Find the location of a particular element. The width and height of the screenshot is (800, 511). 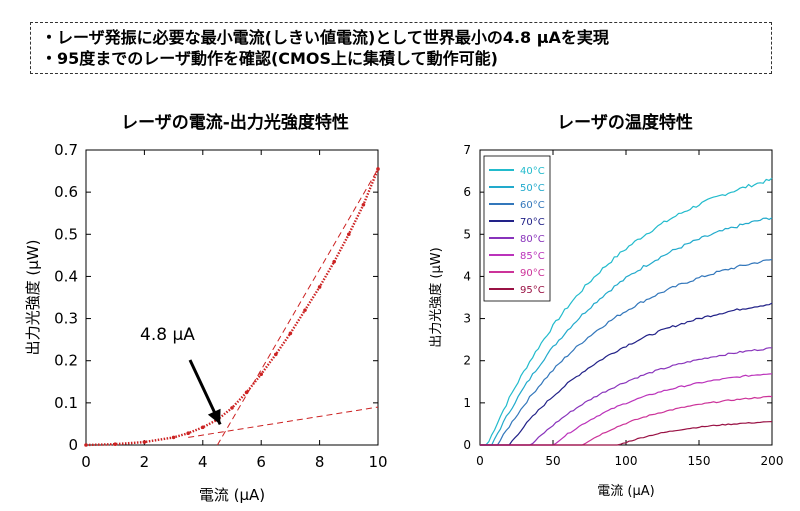

right-y-tick-label: 0 is located at coordinates (467, 445).